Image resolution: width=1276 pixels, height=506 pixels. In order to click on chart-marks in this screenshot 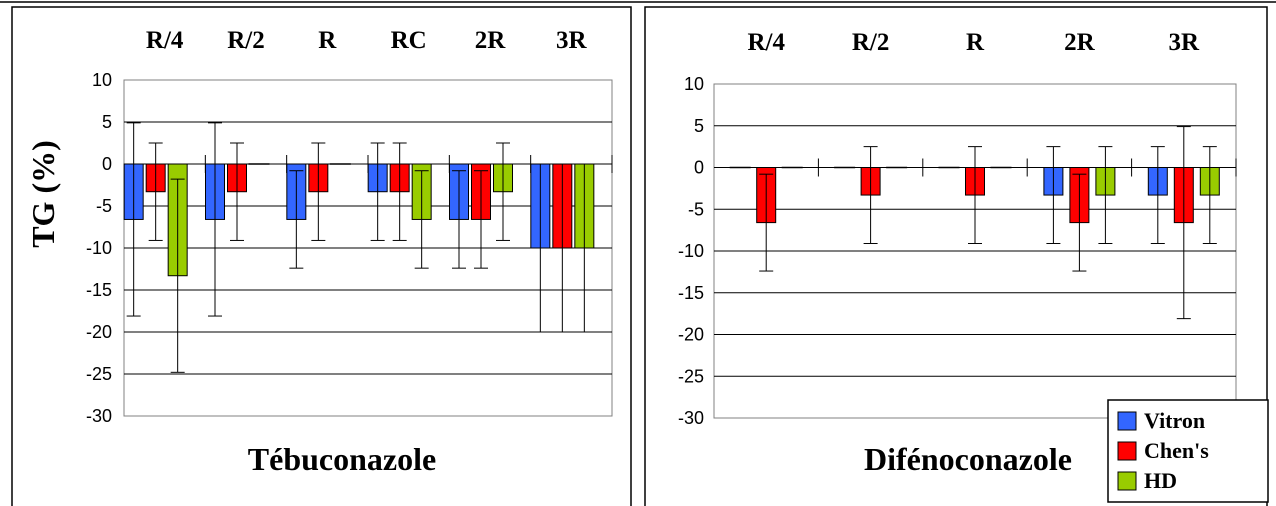, I will do `click(974, 223)`.